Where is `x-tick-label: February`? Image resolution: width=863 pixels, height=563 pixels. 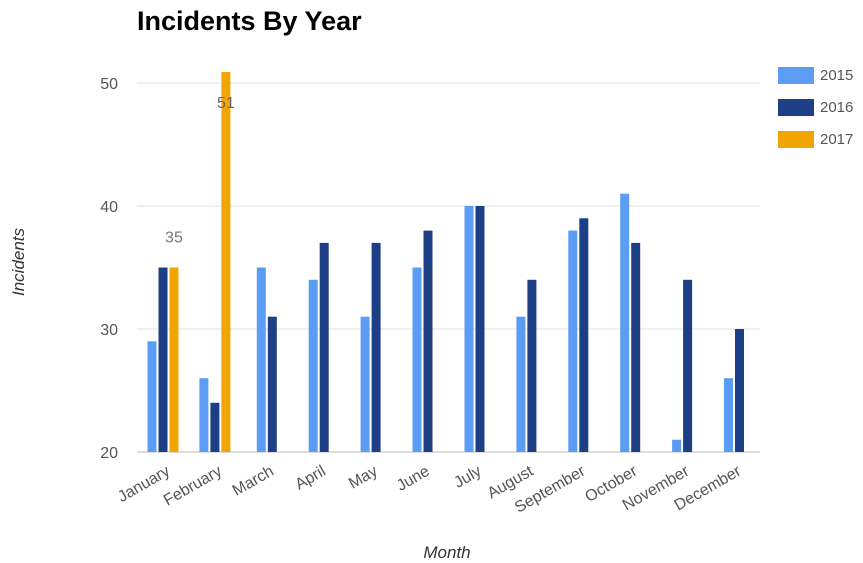 x-tick-label: February is located at coordinates (193, 486).